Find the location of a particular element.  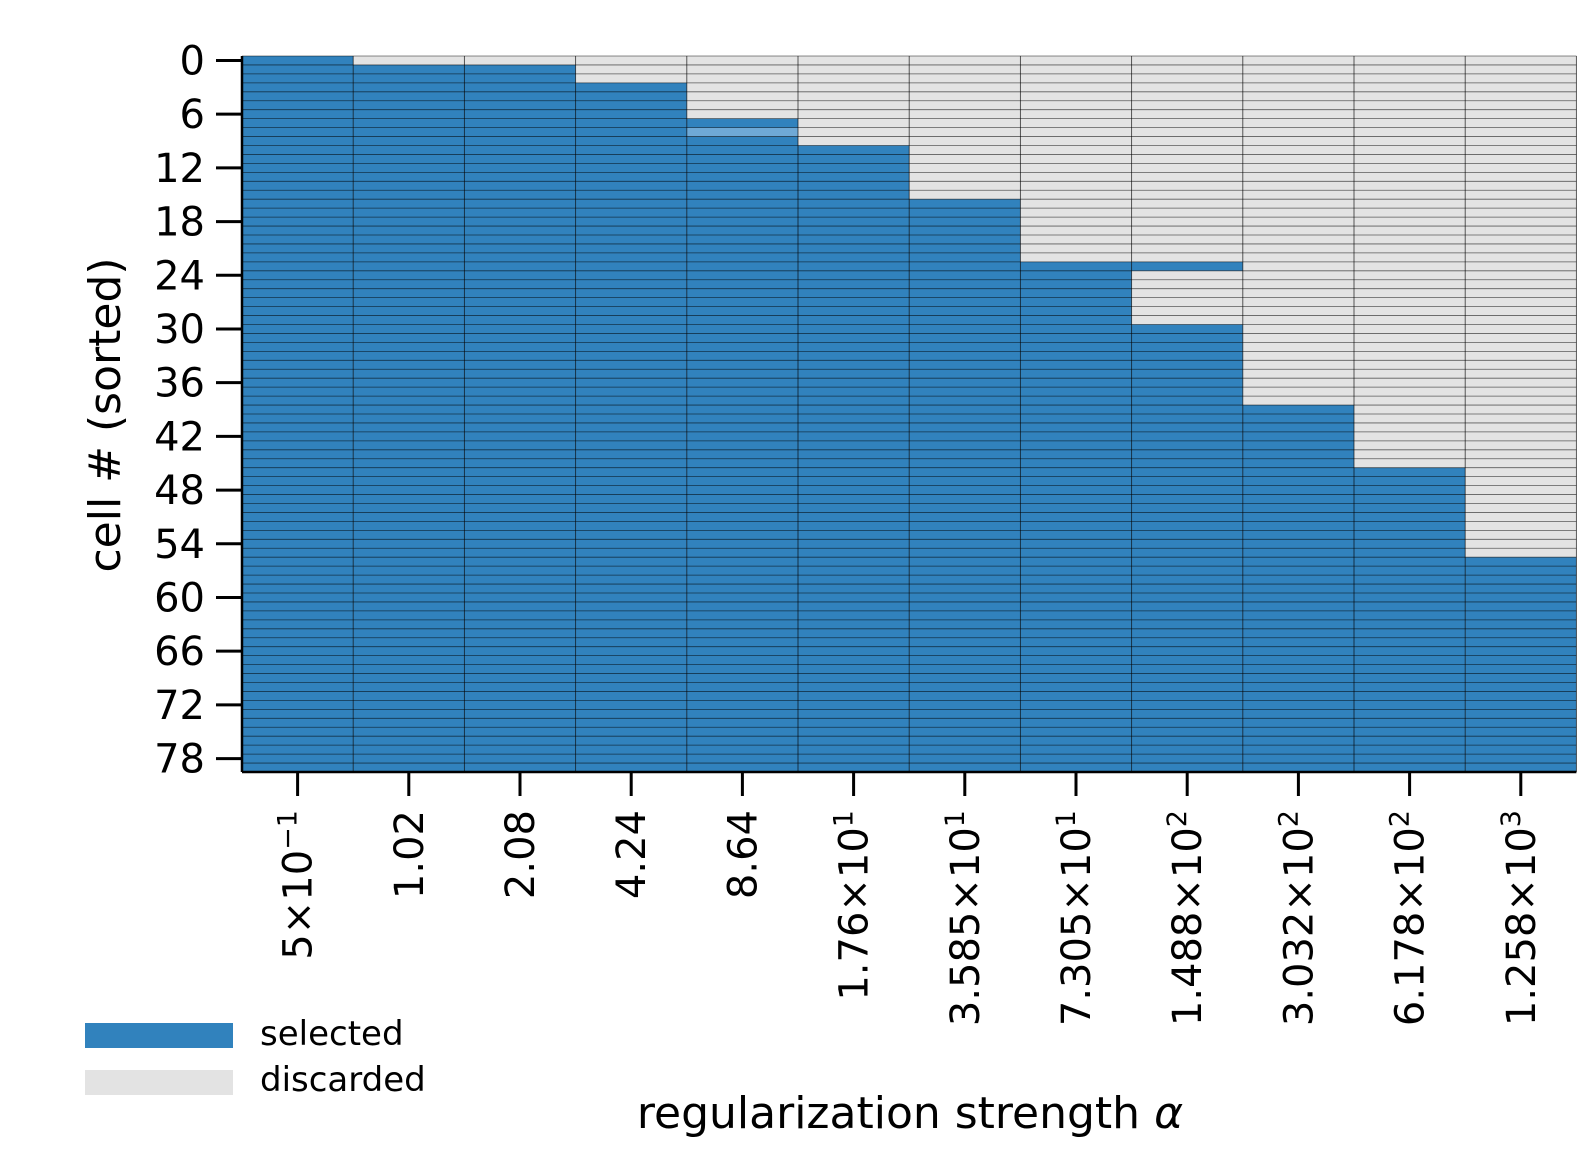

y-tick-label: 60 is located at coordinates (179, 598).